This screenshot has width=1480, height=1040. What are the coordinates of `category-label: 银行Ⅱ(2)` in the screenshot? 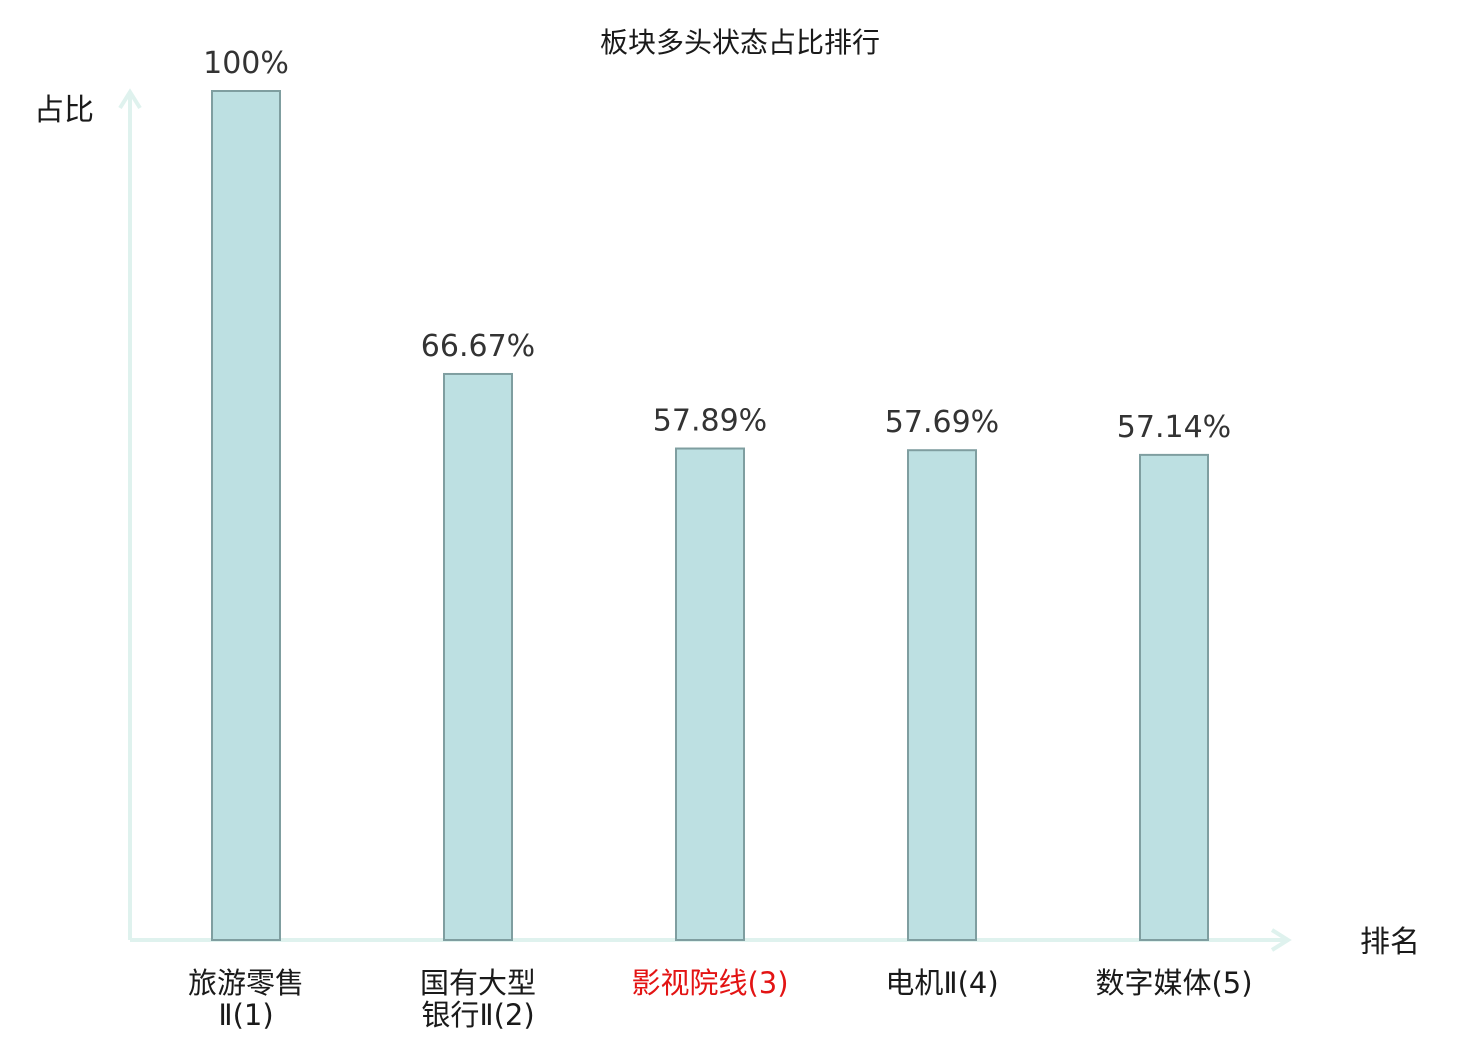 It's located at (477, 1015).